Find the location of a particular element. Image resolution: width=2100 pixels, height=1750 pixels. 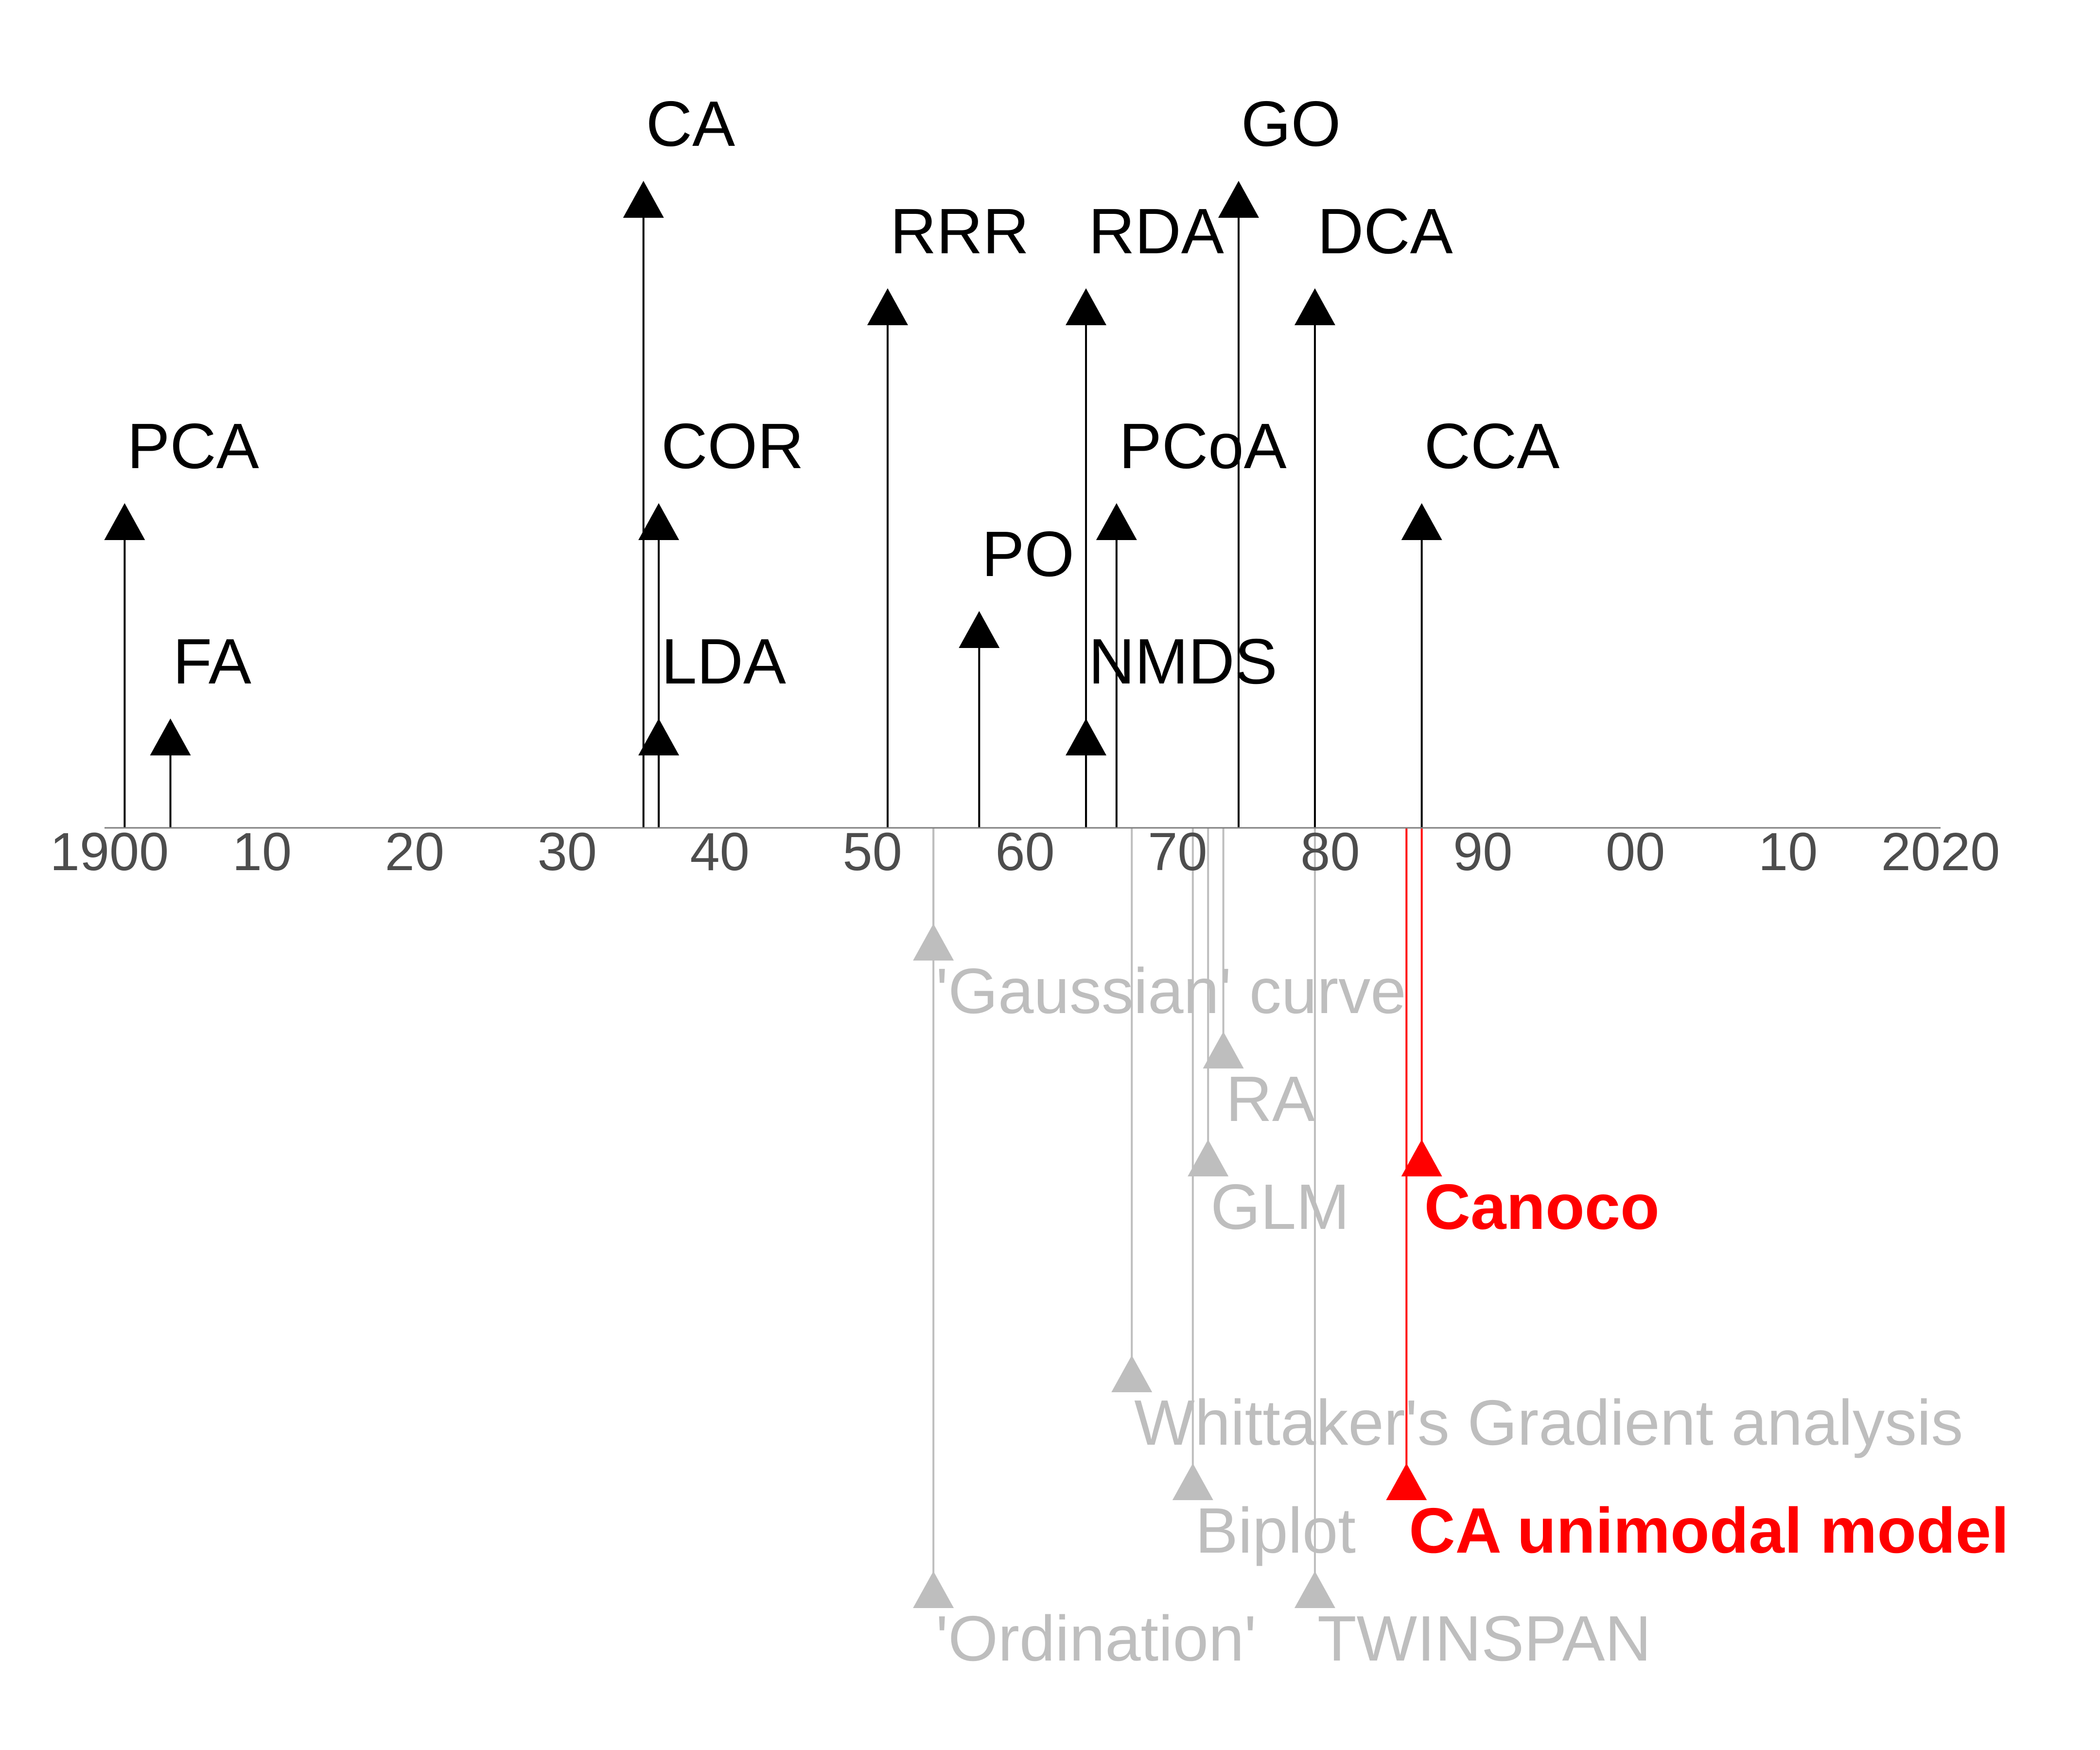

marker-methods-po is located at coordinates (979, 629).